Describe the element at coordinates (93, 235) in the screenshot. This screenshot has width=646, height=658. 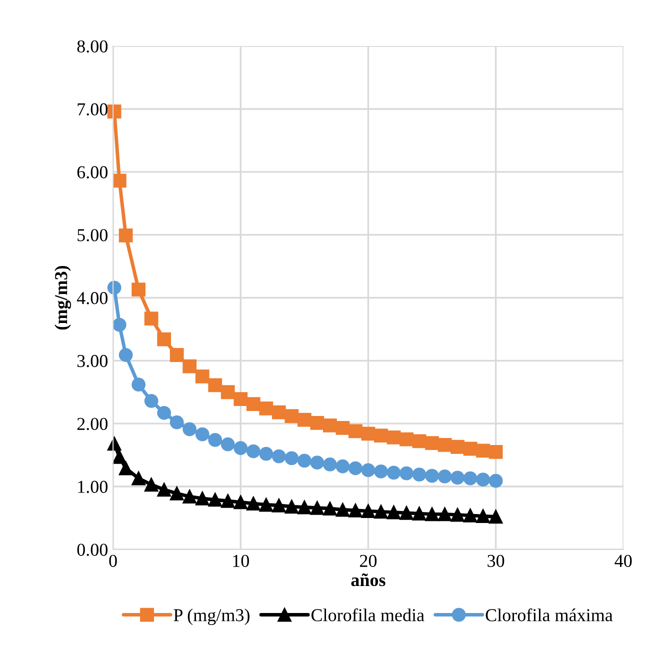
I see `y-tick-label: 5.00` at that location.